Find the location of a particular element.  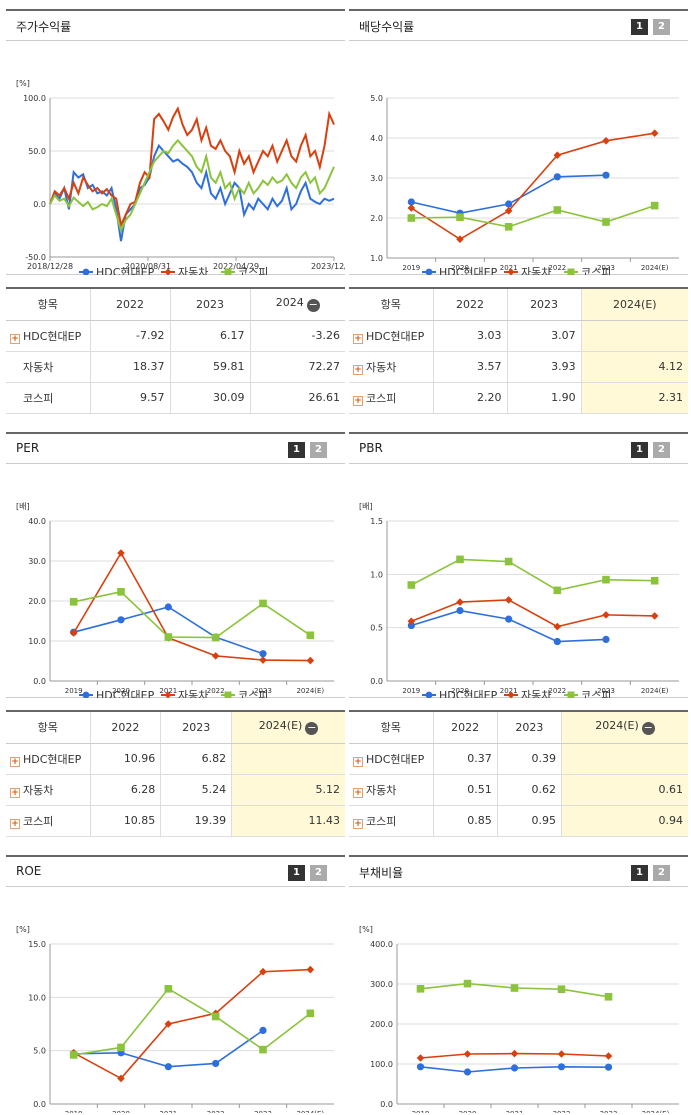

table-row: + 코스피 2.20 1.90 2.31 is located at coordinates (518, 398).